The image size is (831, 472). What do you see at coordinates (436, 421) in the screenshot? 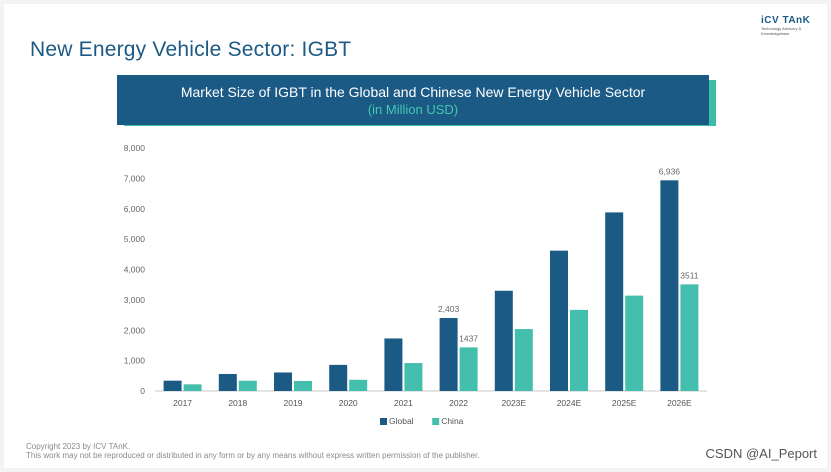
I see `legend-swatch-china` at bounding box center [436, 421].